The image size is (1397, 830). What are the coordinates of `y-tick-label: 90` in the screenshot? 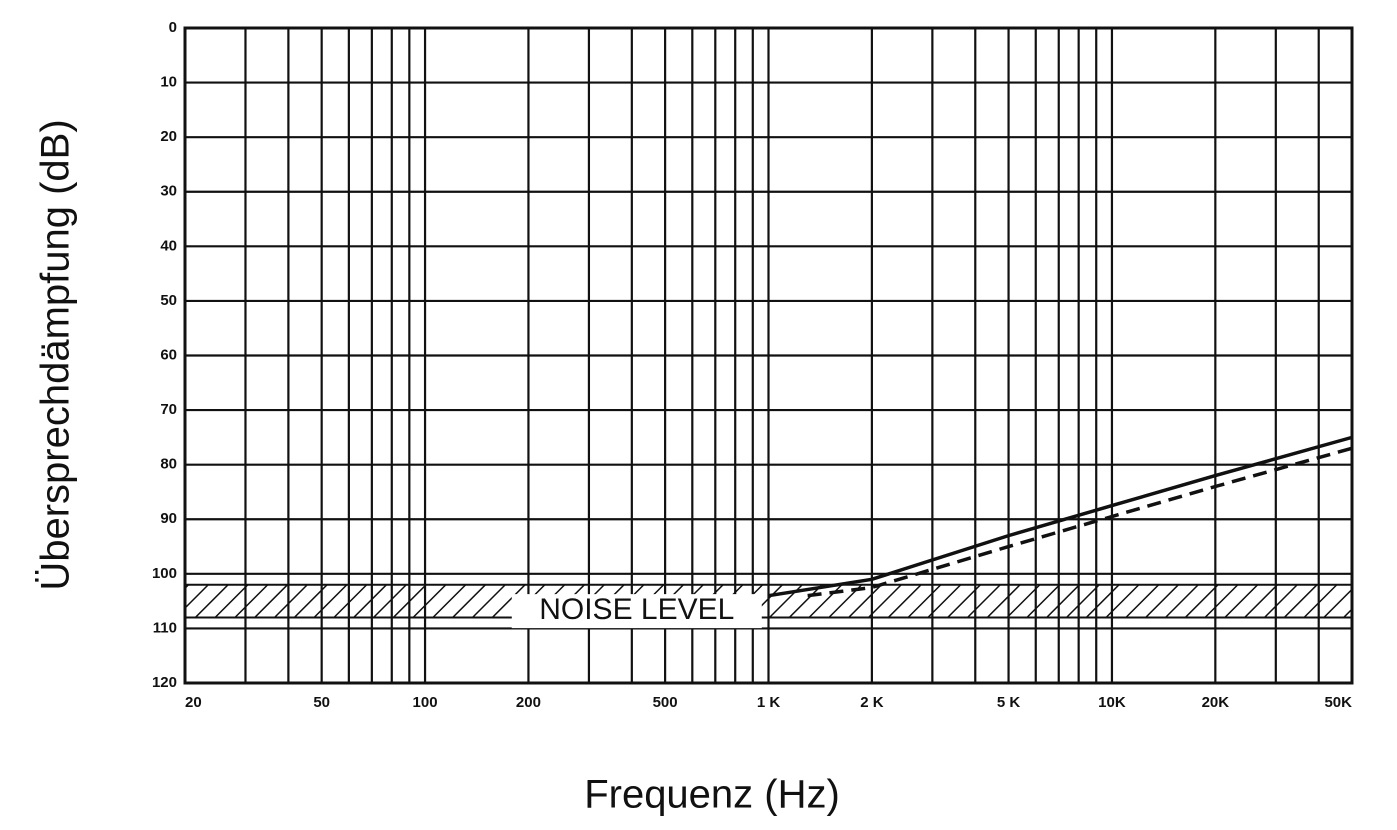 It's located at (168, 518).